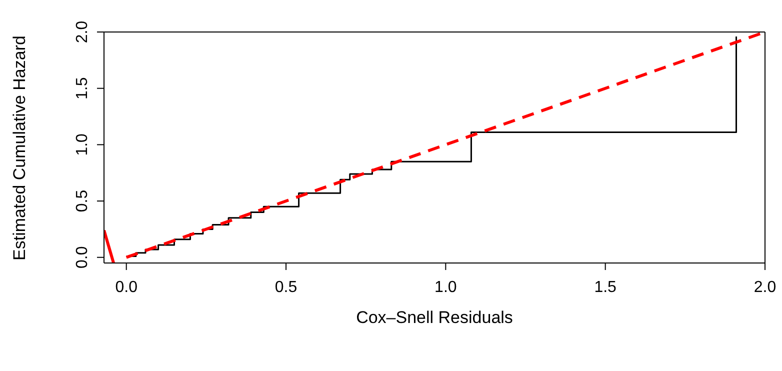  Describe the element at coordinates (434, 318) in the screenshot. I see `x-axis-title: Cox–Snell Residuals` at that location.